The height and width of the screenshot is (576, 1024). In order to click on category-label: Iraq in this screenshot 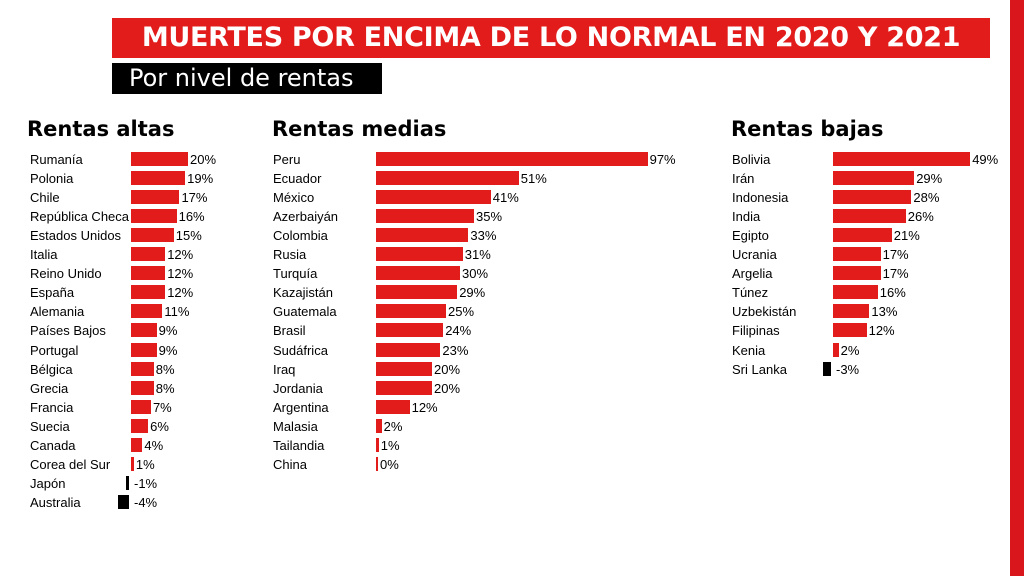, I will do `click(284, 369)`.